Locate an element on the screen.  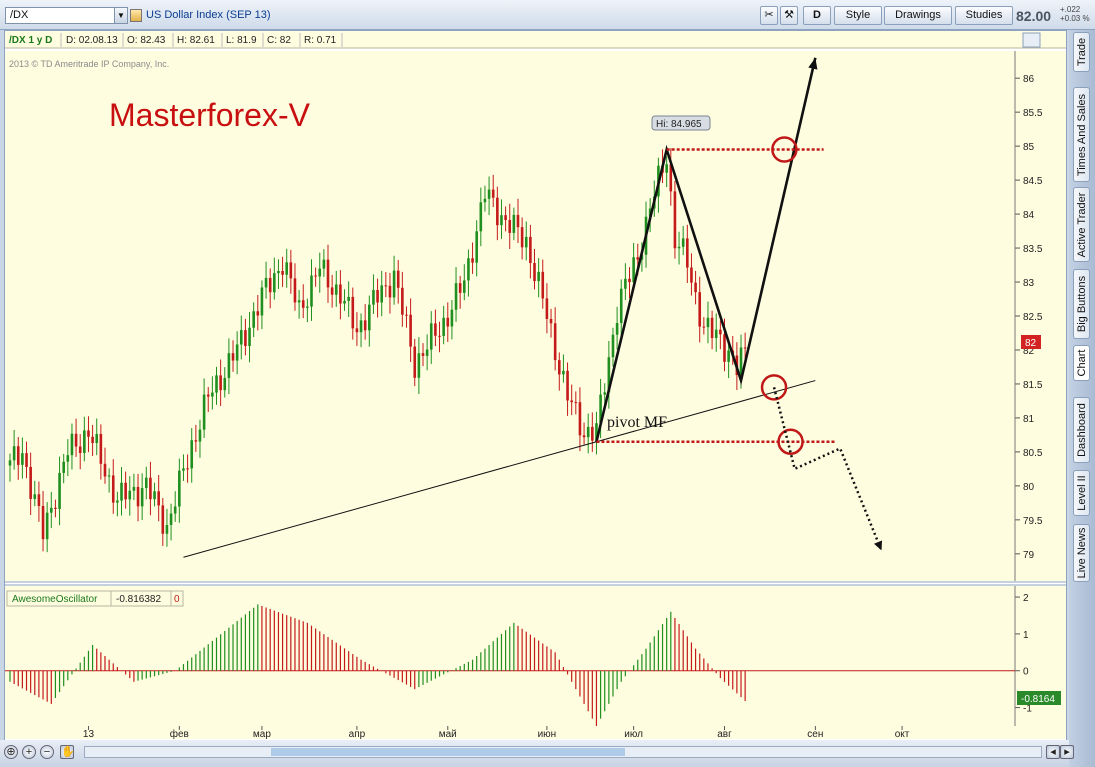
scroll-right-icon: ▸ is located at coordinates (1067, 752).